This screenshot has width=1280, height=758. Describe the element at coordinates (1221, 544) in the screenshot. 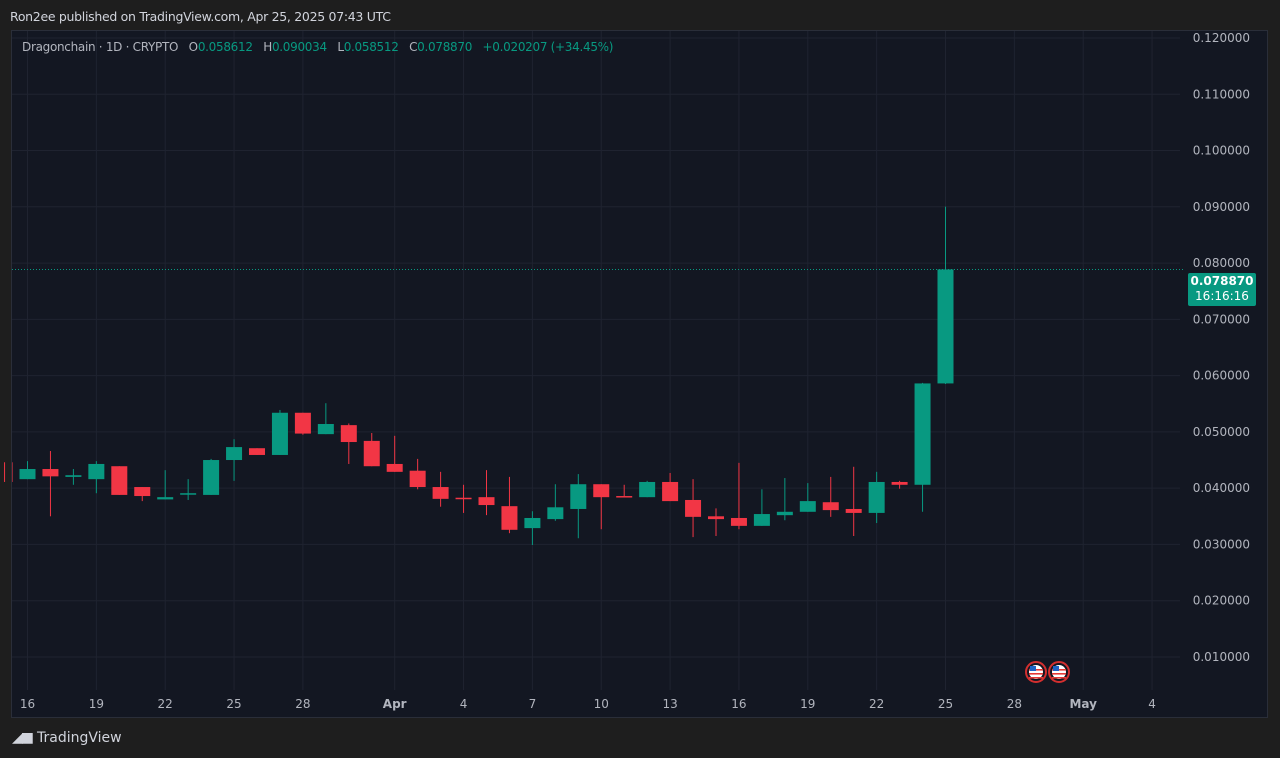

I see `y-tick-label: 0.030000` at that location.